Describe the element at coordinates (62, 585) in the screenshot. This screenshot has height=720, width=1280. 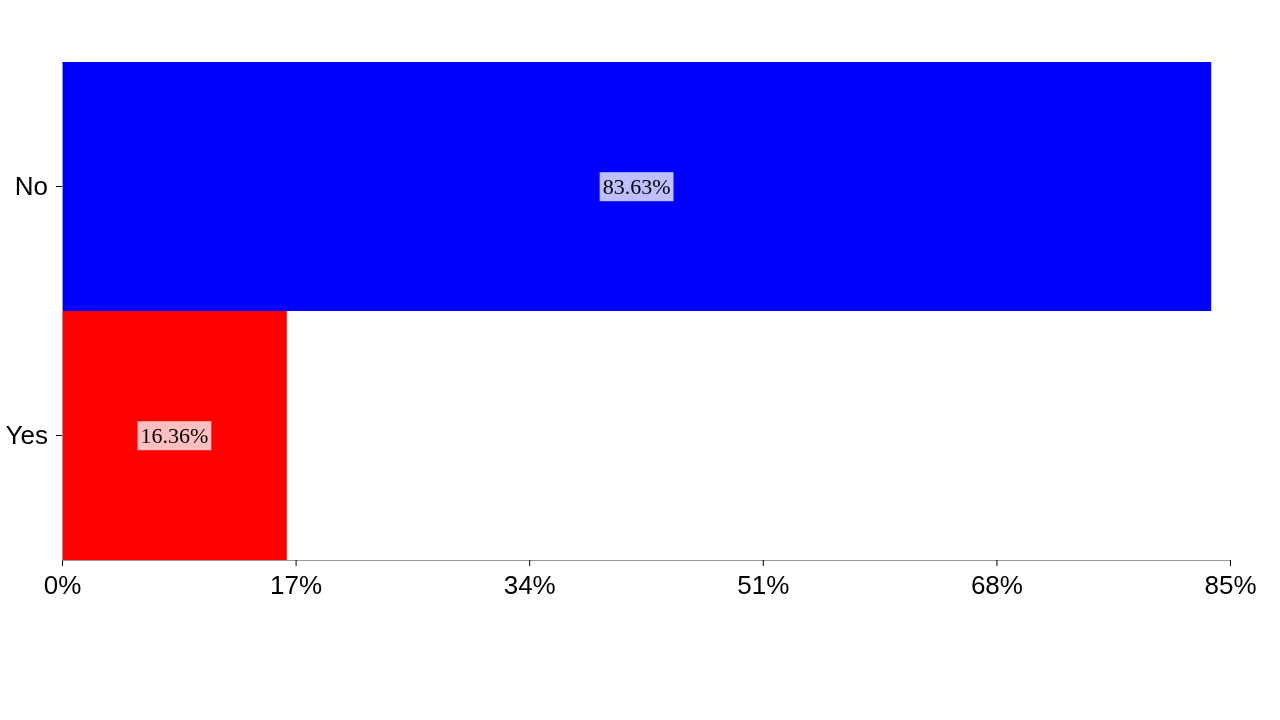
I see `x-tick-label: 0%` at that location.